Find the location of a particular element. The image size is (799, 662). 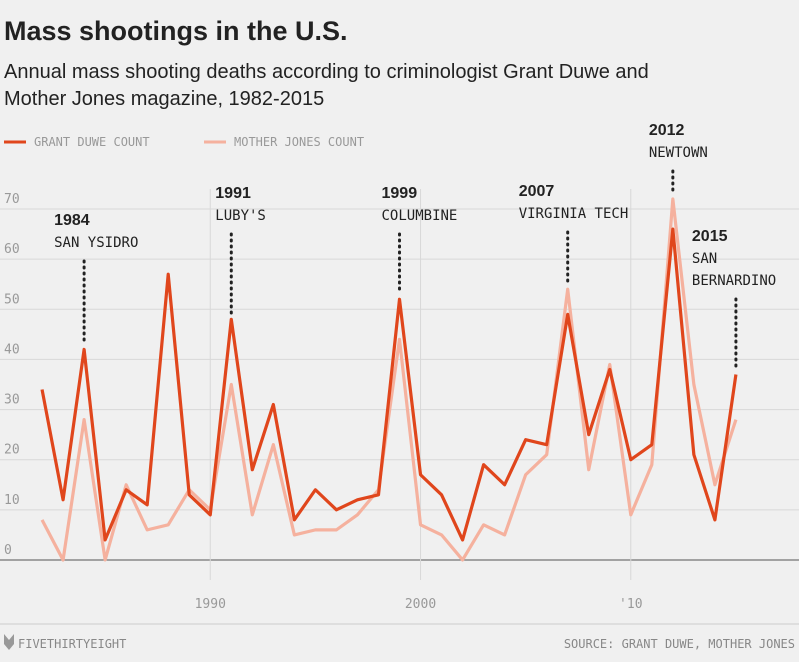

brand-logo is located at coordinates (9, 642).